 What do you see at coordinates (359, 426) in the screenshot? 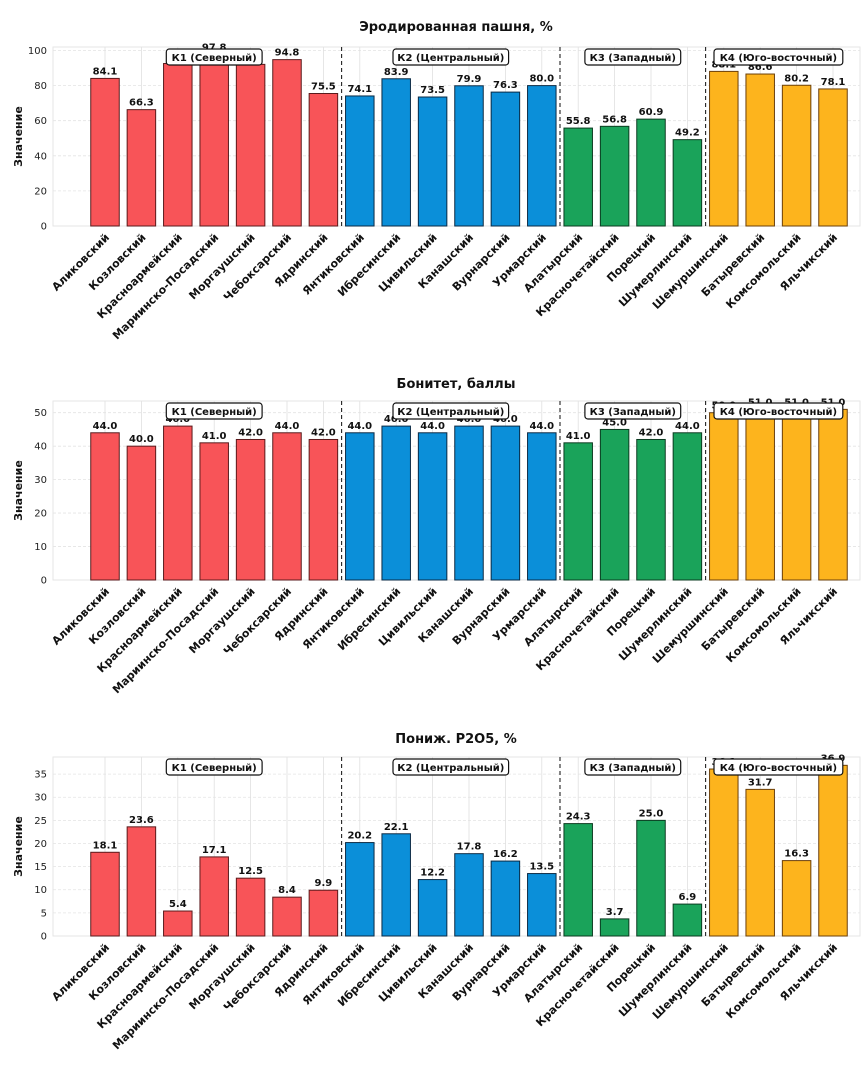
I see `value-label: 44.0` at bounding box center [359, 426].